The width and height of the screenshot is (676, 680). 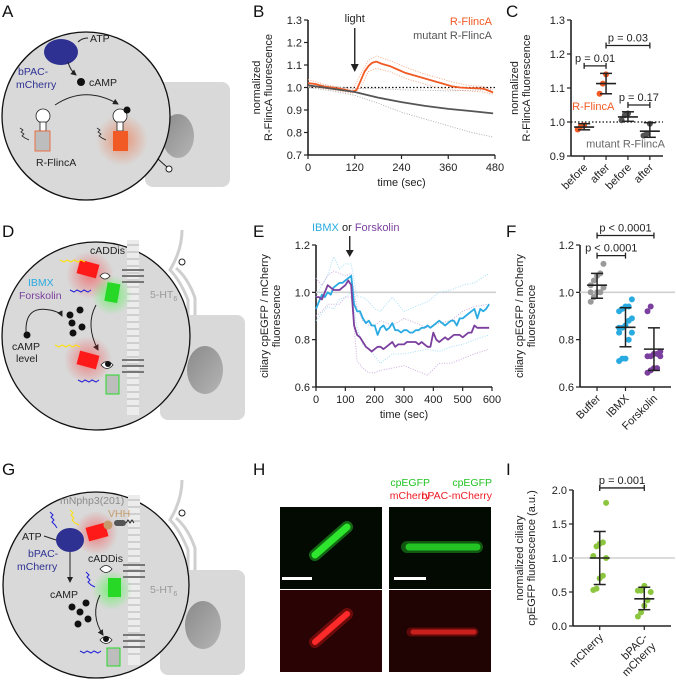 What do you see at coordinates (294, 156) in the screenshot?
I see `y-tick-label: 0.7` at bounding box center [294, 156].